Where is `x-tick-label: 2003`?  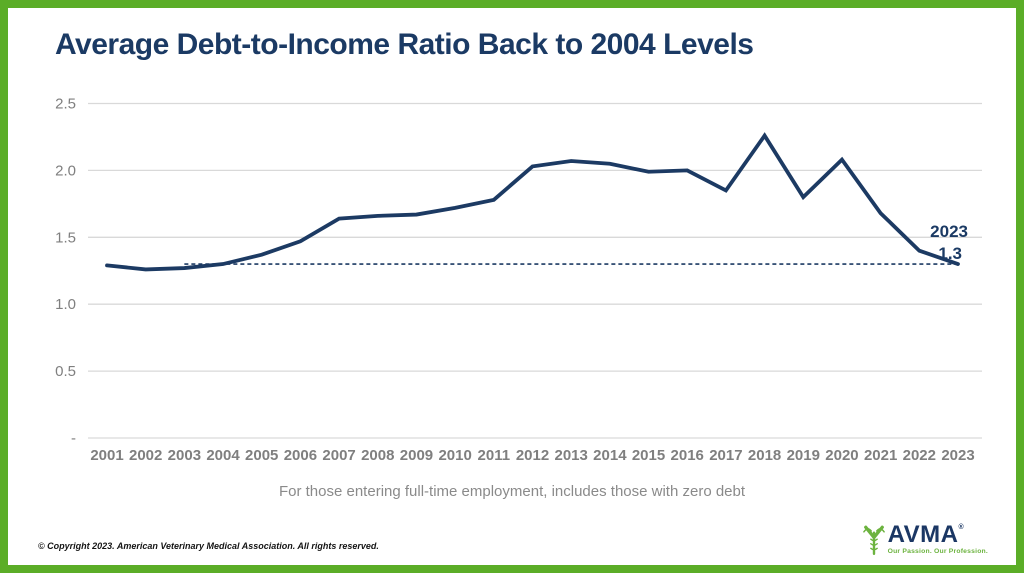 x-tick-label: 2003 is located at coordinates (184, 455).